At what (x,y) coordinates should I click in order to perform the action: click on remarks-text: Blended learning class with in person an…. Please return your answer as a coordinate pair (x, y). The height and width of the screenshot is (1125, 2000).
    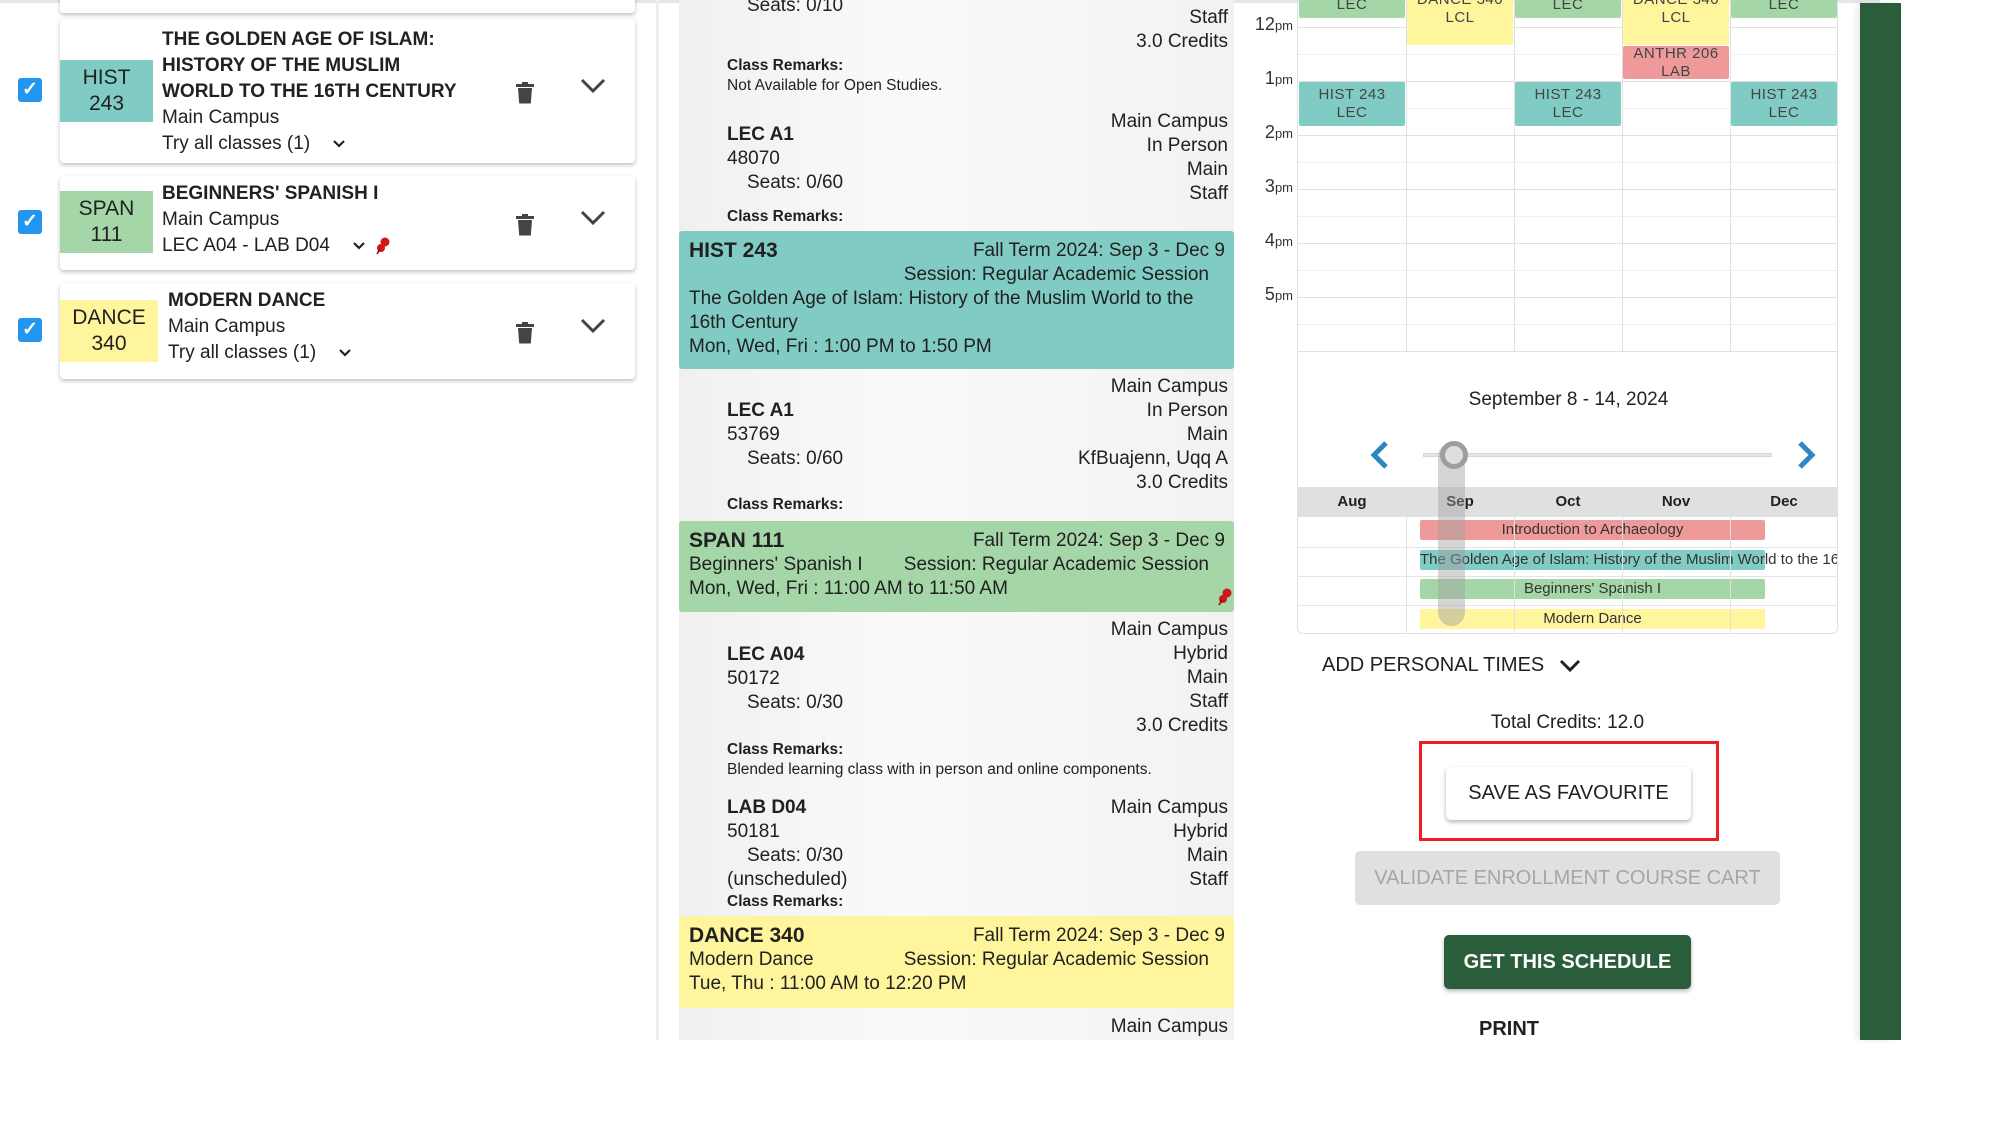
    Looking at the image, I should click on (939, 769).